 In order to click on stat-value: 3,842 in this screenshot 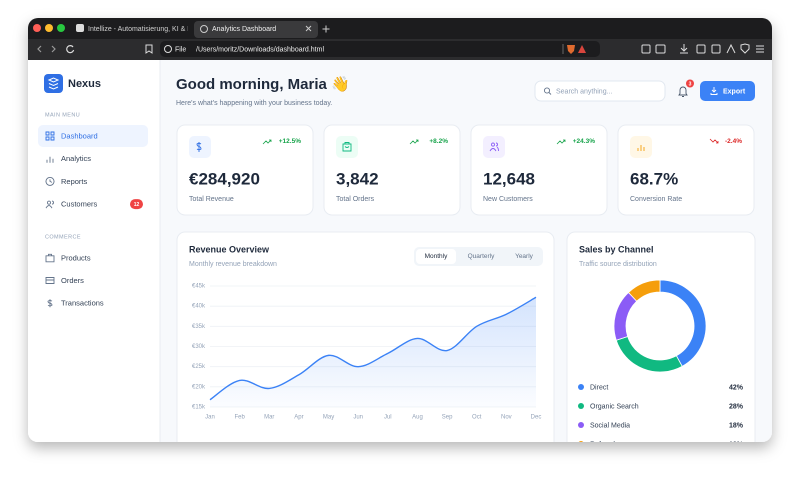, I will do `click(357, 178)`.